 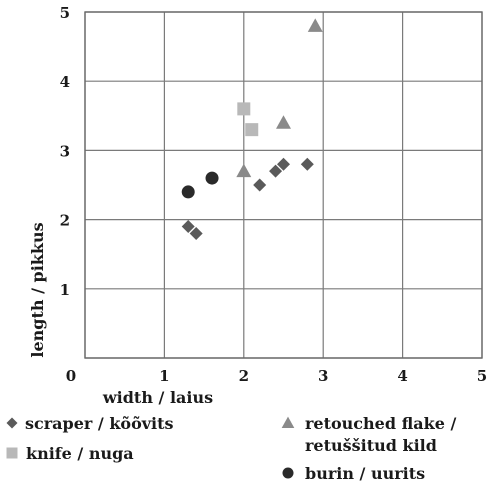 What do you see at coordinates (157, 397) in the screenshot?
I see `x-axis-title: width / laius` at bounding box center [157, 397].